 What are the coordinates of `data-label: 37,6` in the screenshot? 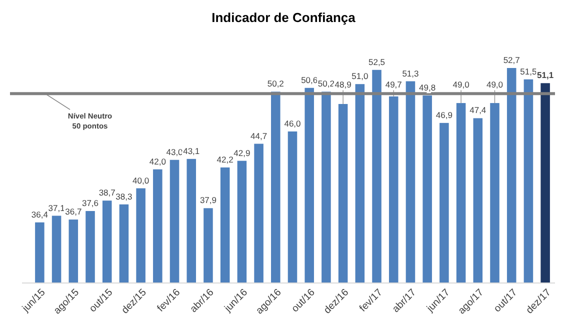 It's located at (90, 203).